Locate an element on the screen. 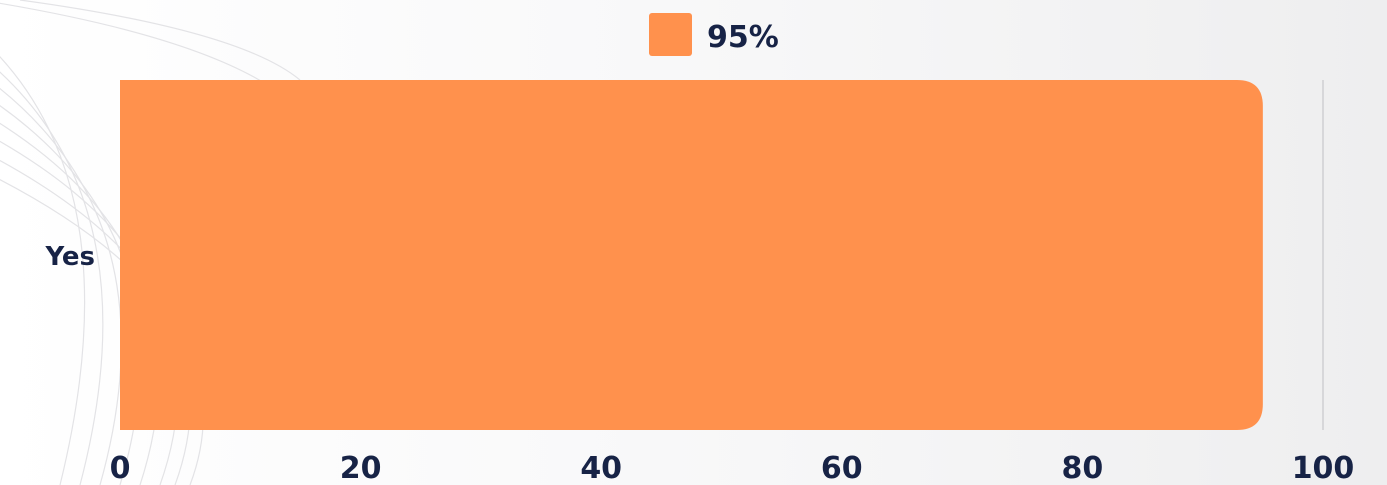 The image size is (1387, 485). x-tick-label: 20 is located at coordinates (361, 468).